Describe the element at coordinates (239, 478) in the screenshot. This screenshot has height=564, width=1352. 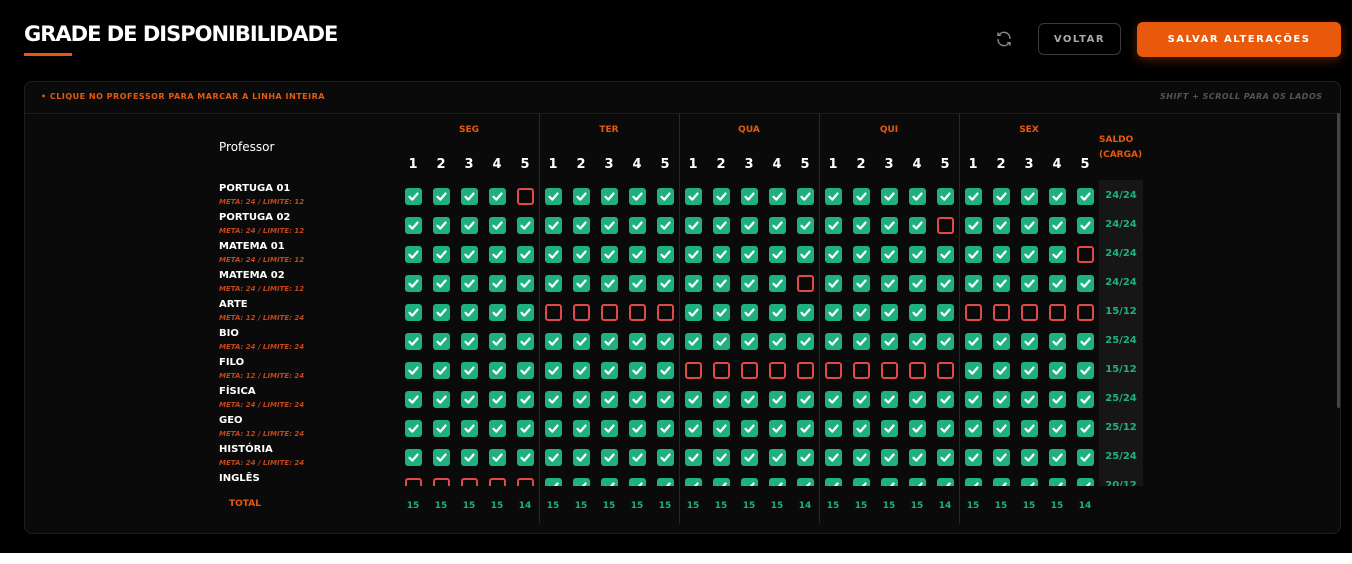
I see `professor-name: INGLÊS` at that location.